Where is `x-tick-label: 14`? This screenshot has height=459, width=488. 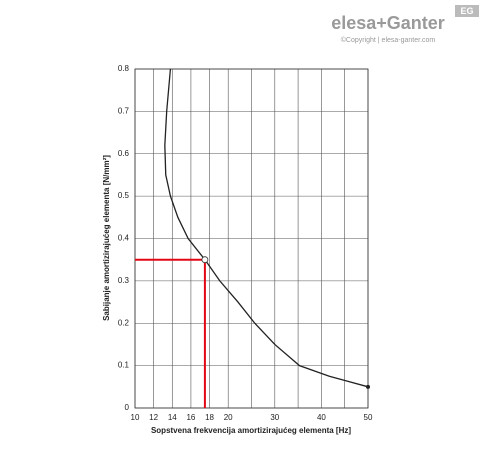 x-tick-label: 14 is located at coordinates (172, 417).